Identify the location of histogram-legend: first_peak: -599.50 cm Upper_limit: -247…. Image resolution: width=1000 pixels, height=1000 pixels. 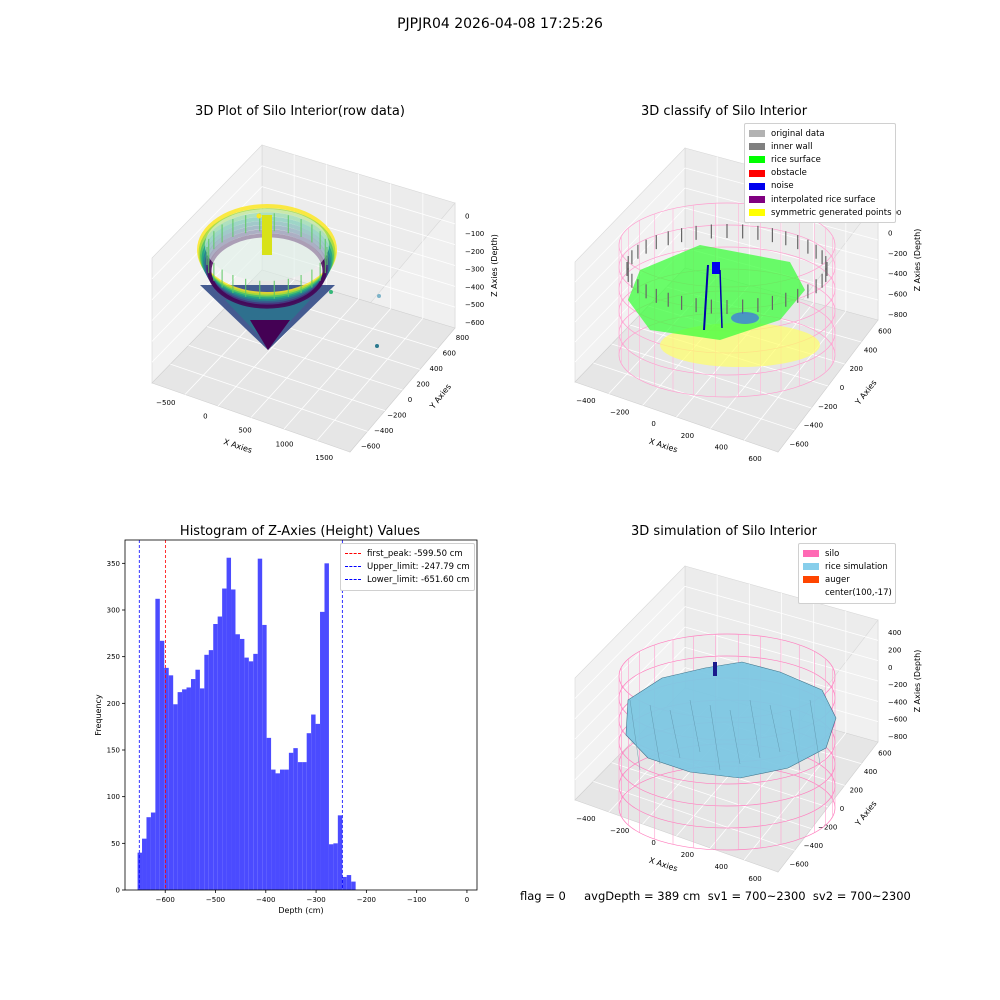
(407, 567).